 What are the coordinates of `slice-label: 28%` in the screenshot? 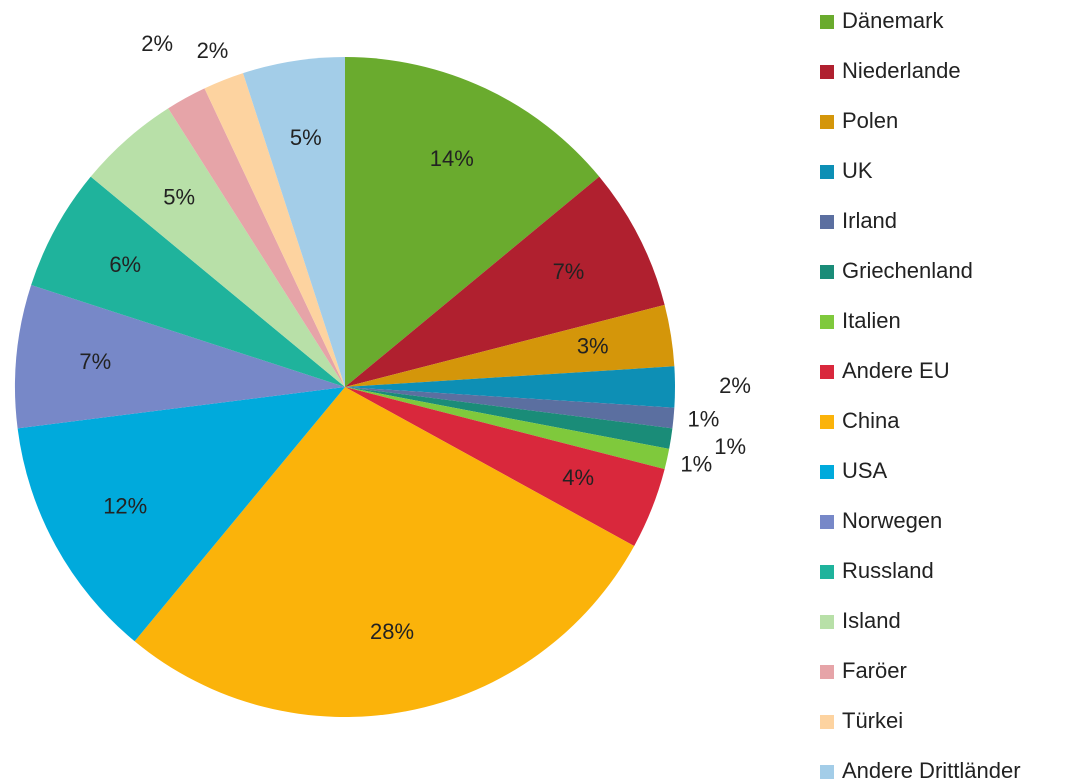 It's located at (392, 631).